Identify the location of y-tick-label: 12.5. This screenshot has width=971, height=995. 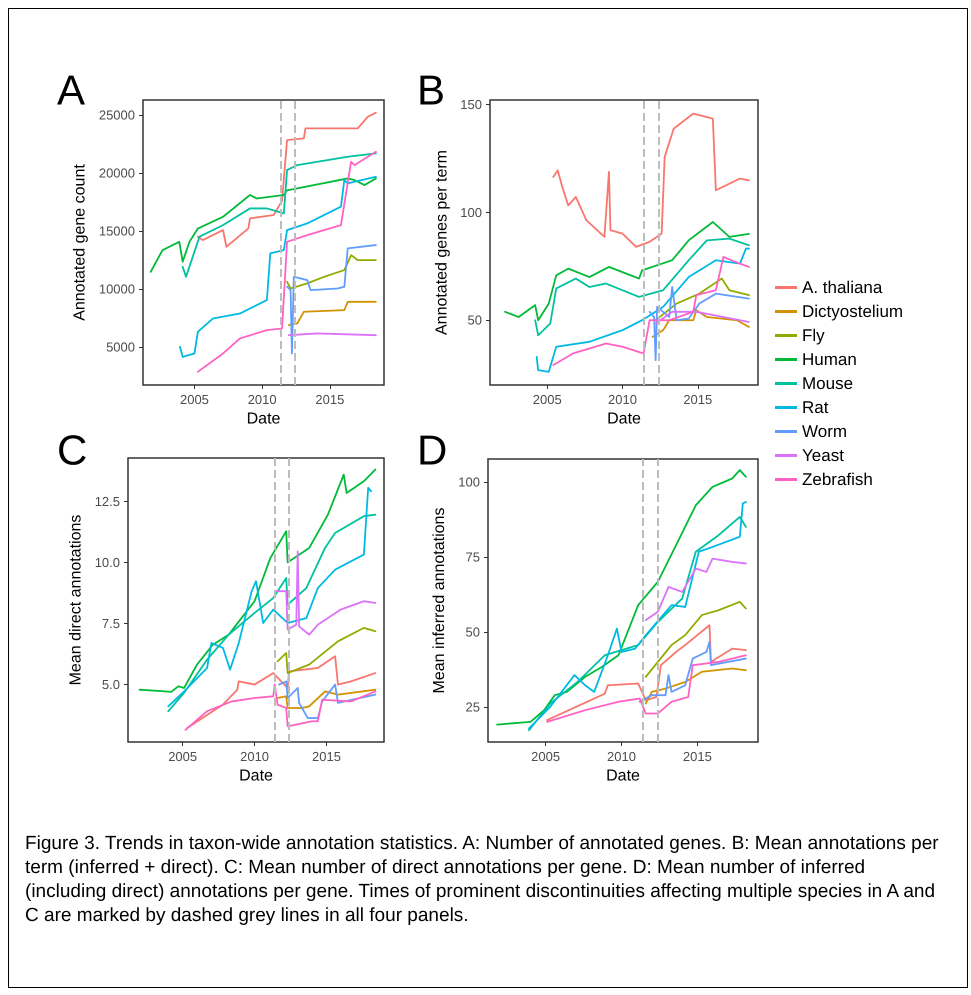
(107, 501).